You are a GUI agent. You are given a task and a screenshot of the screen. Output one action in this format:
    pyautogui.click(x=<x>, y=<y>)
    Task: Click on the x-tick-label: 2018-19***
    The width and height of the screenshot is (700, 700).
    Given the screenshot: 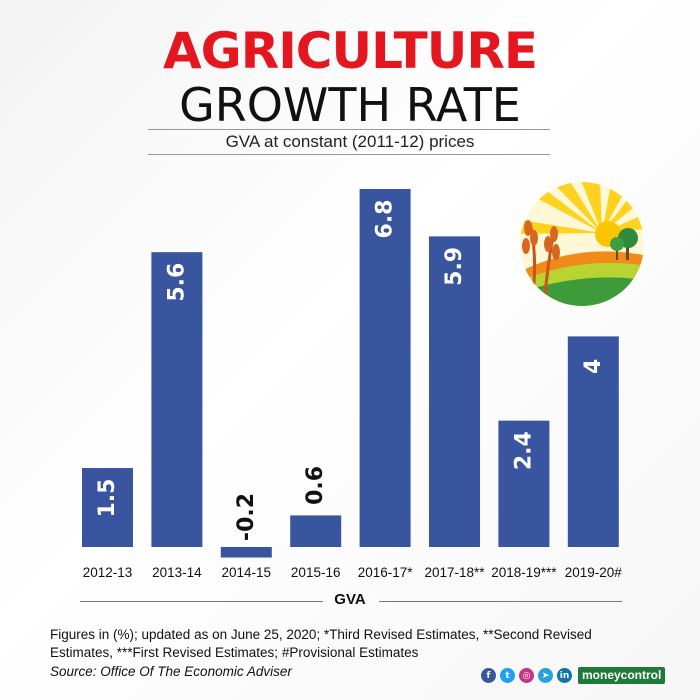 What is the action you would take?
    pyautogui.click(x=524, y=572)
    